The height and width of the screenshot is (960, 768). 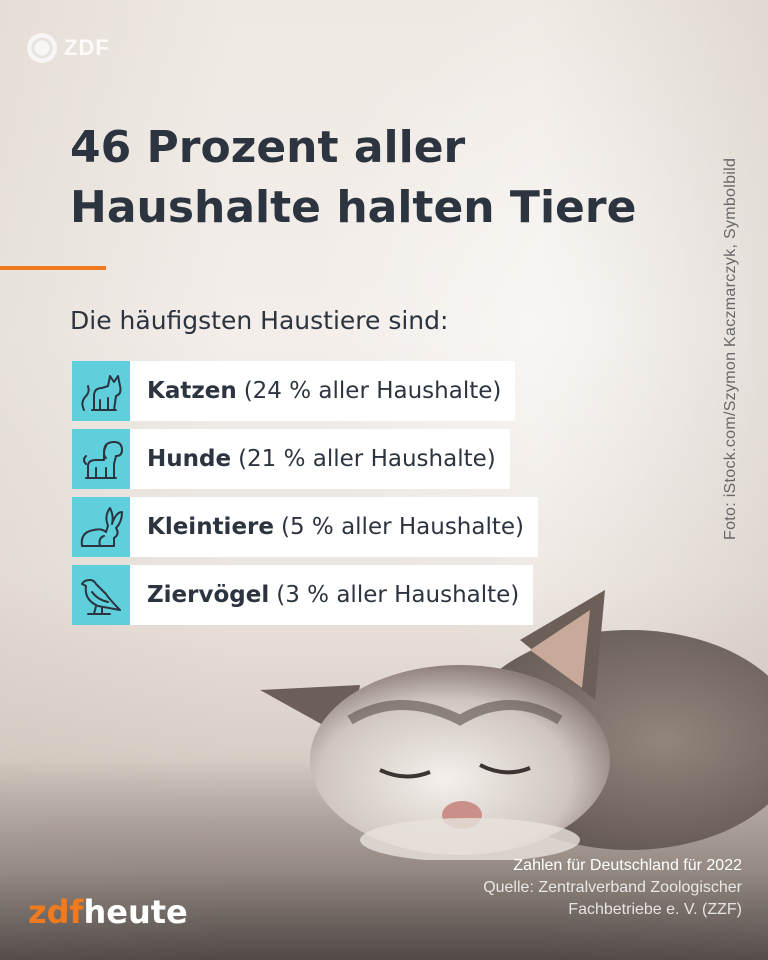 What do you see at coordinates (102, 595) in the screenshot?
I see `bird-icon` at bounding box center [102, 595].